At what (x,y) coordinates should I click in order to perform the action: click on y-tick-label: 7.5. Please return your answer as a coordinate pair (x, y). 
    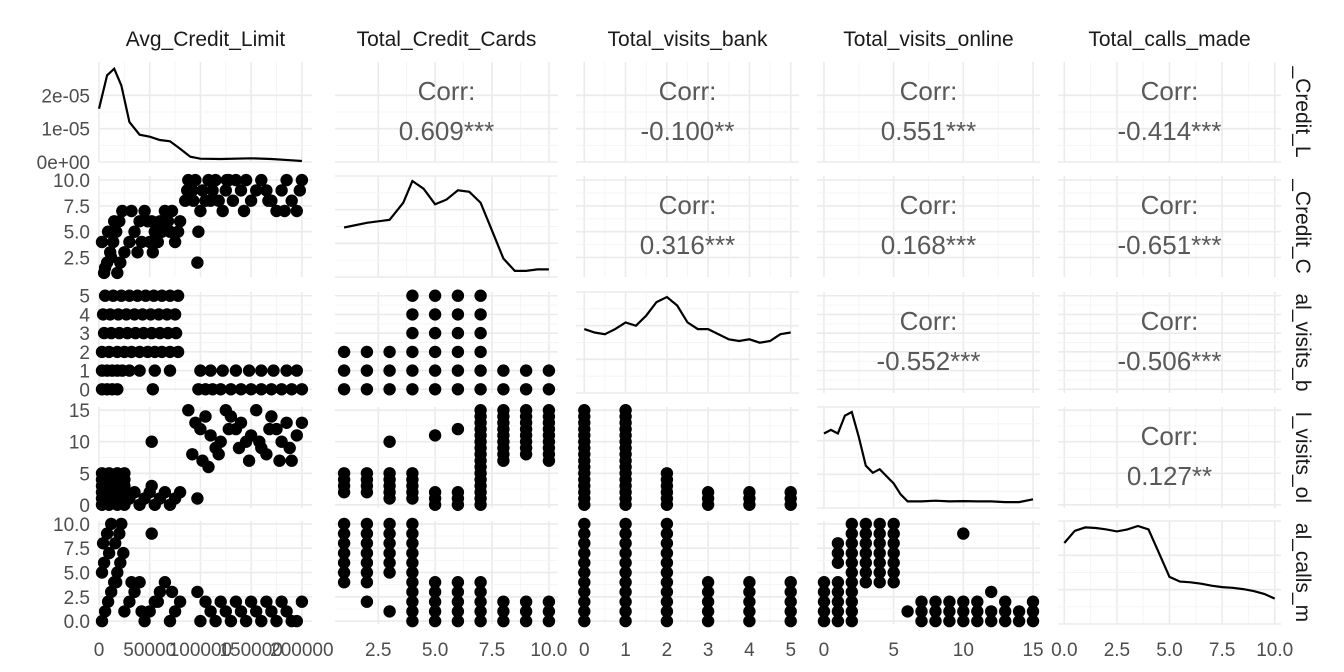
    Looking at the image, I should click on (77, 207).